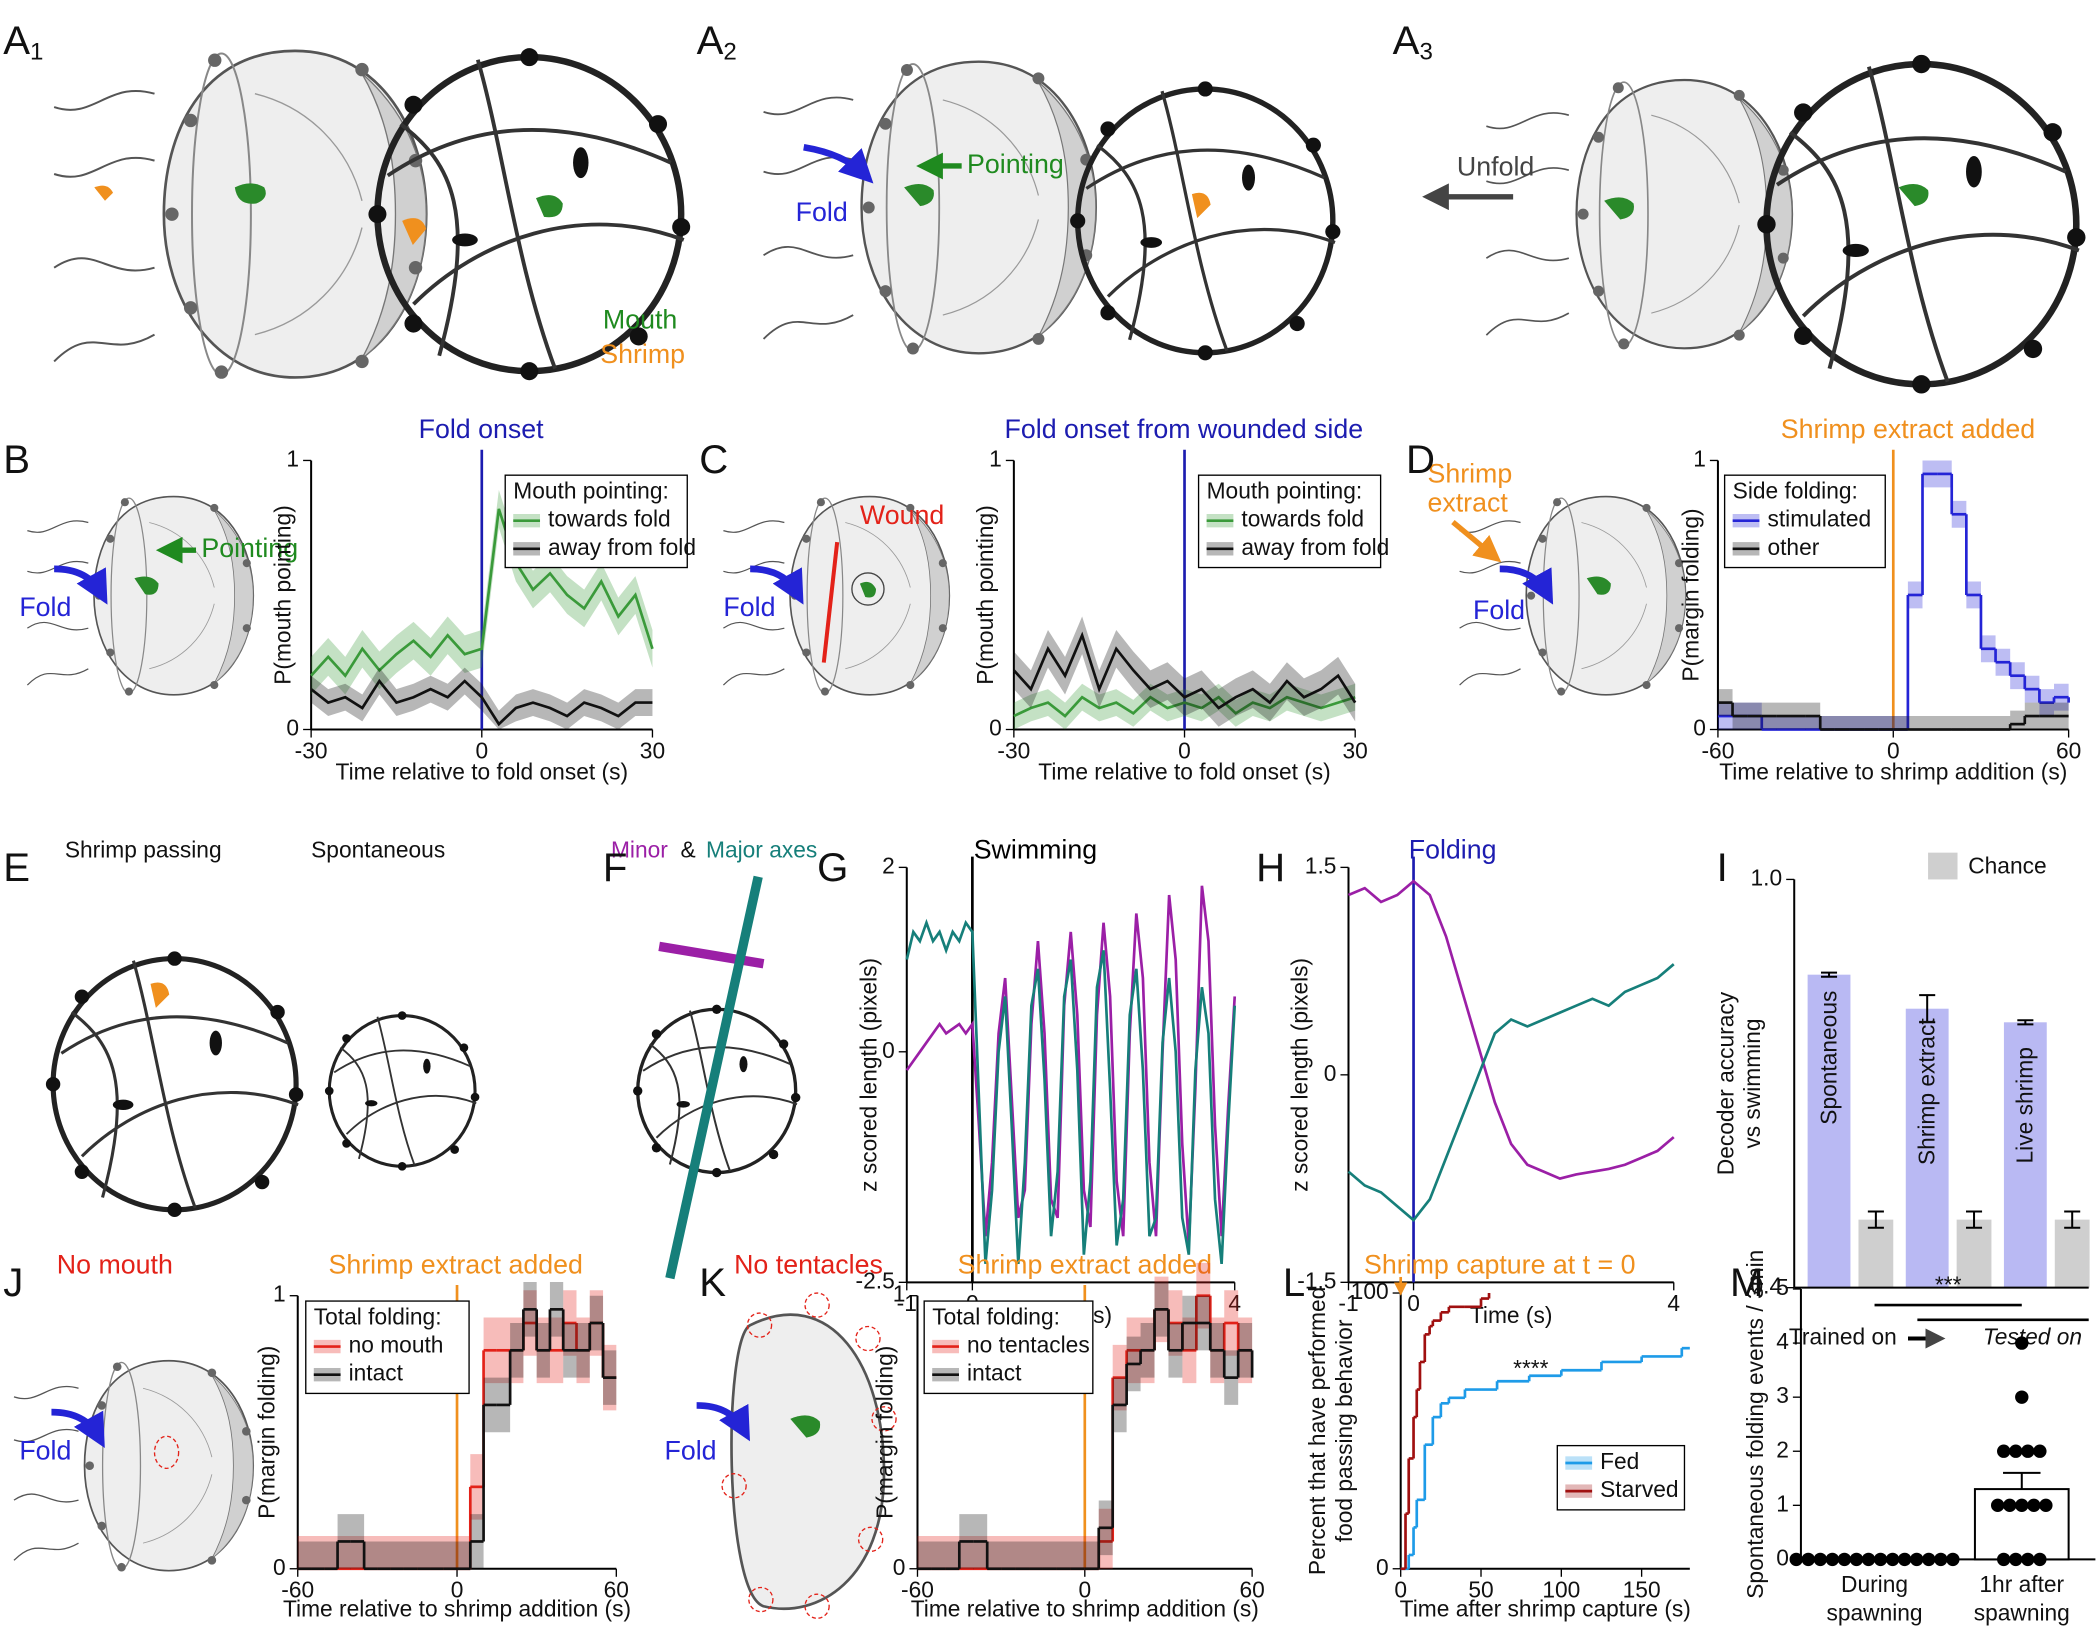  What do you see at coordinates (1511, 1315) in the screenshot?
I see `x-axis-label: Time (s)` at bounding box center [1511, 1315].